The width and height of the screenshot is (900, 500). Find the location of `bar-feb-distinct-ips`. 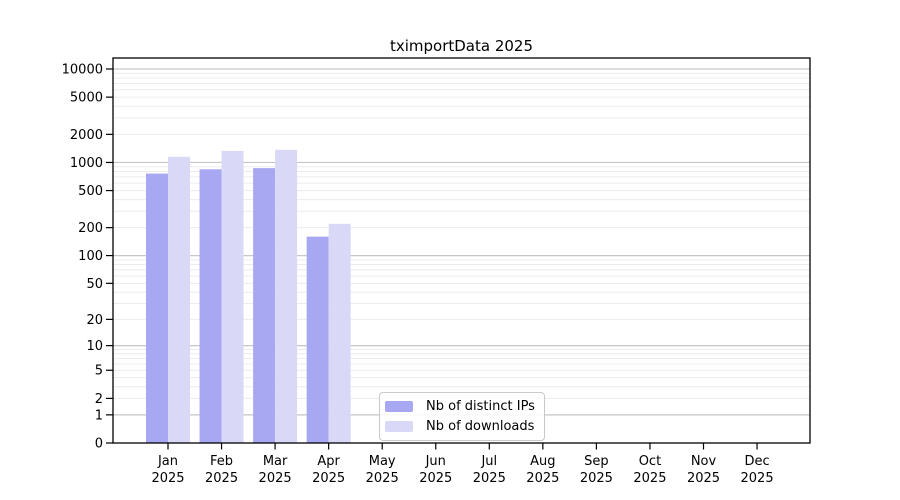

bar-feb-distinct-ips is located at coordinates (210, 306).